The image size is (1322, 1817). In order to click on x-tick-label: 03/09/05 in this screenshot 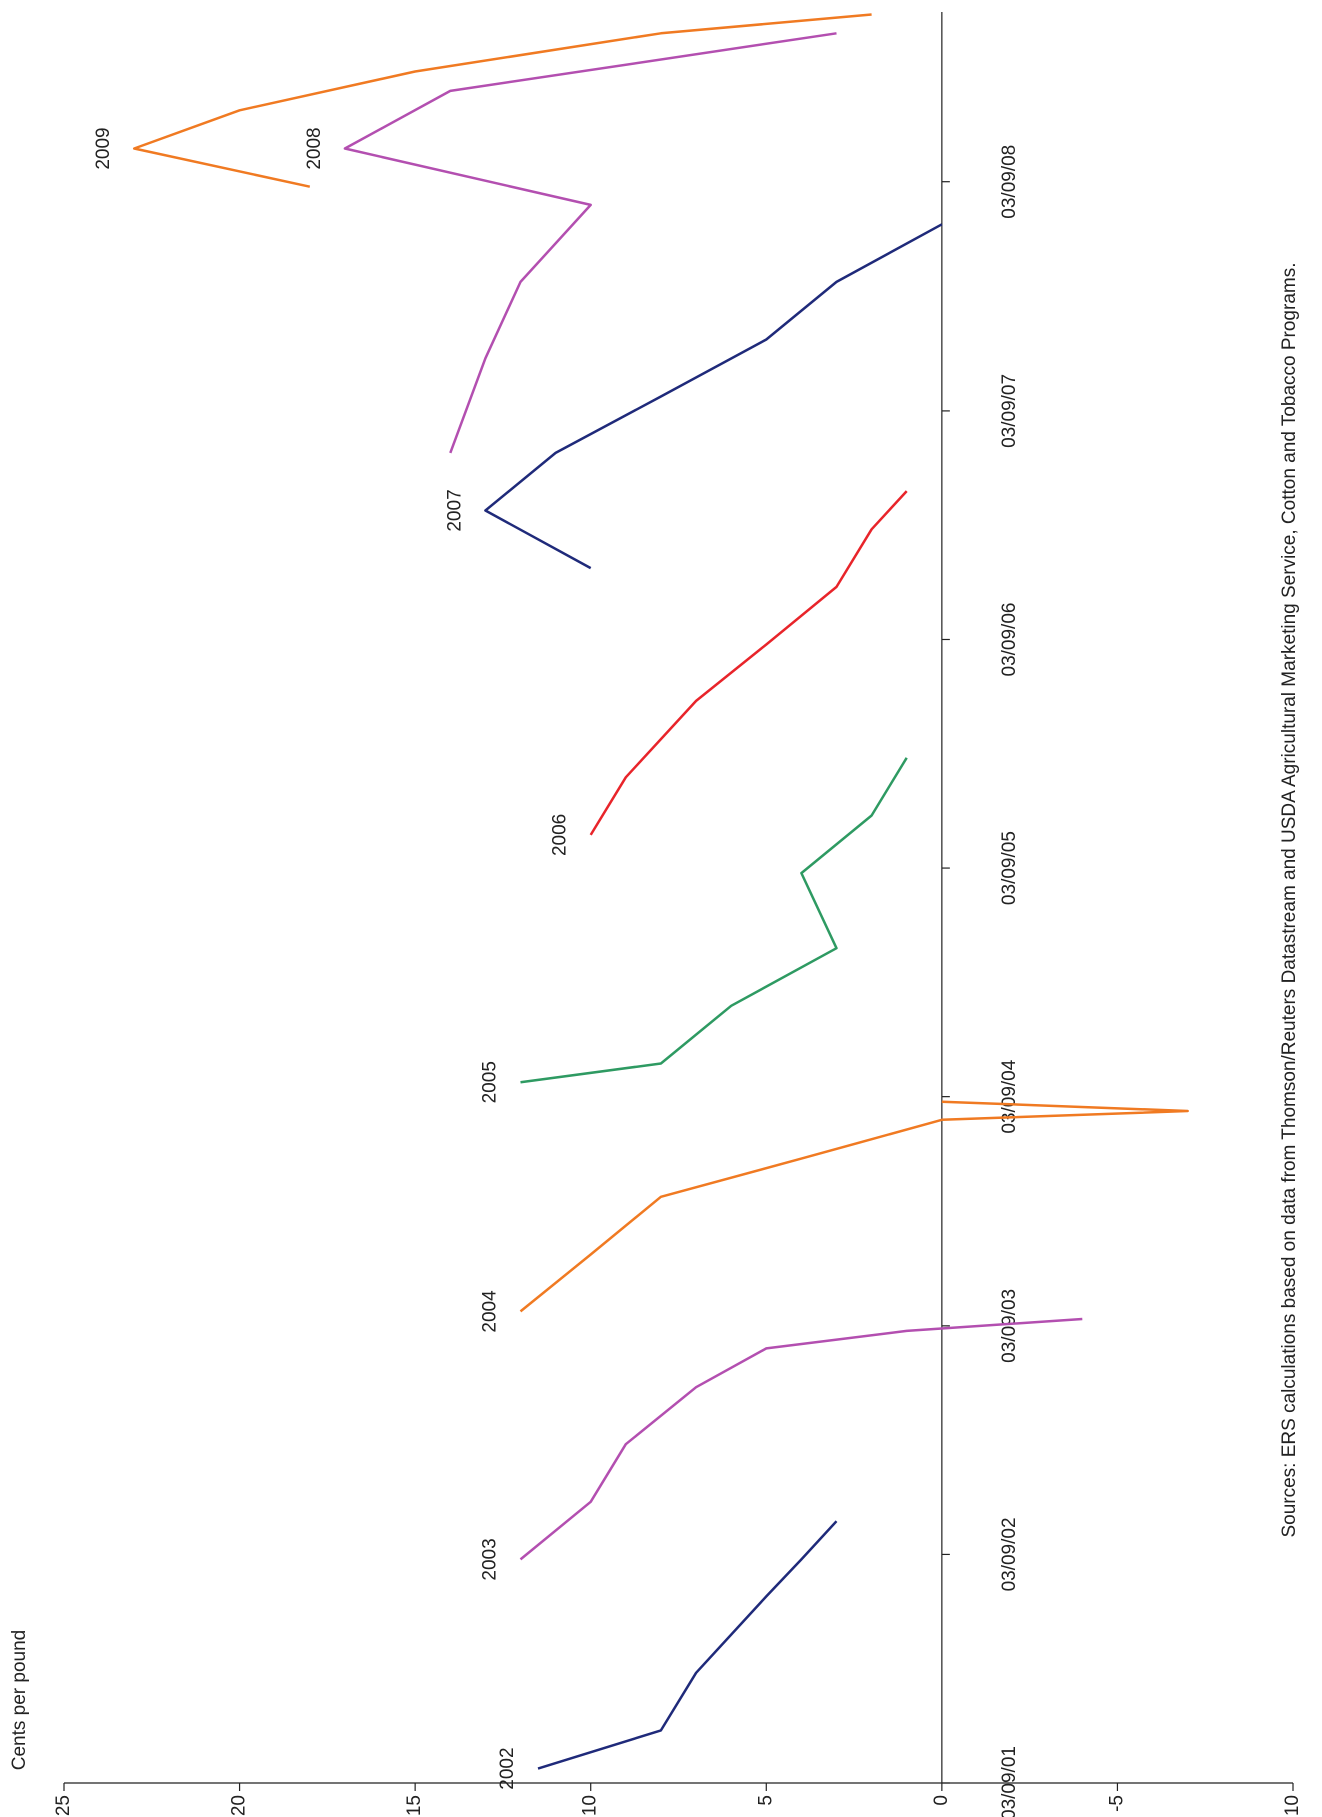, I will do `click(1009, 868)`.